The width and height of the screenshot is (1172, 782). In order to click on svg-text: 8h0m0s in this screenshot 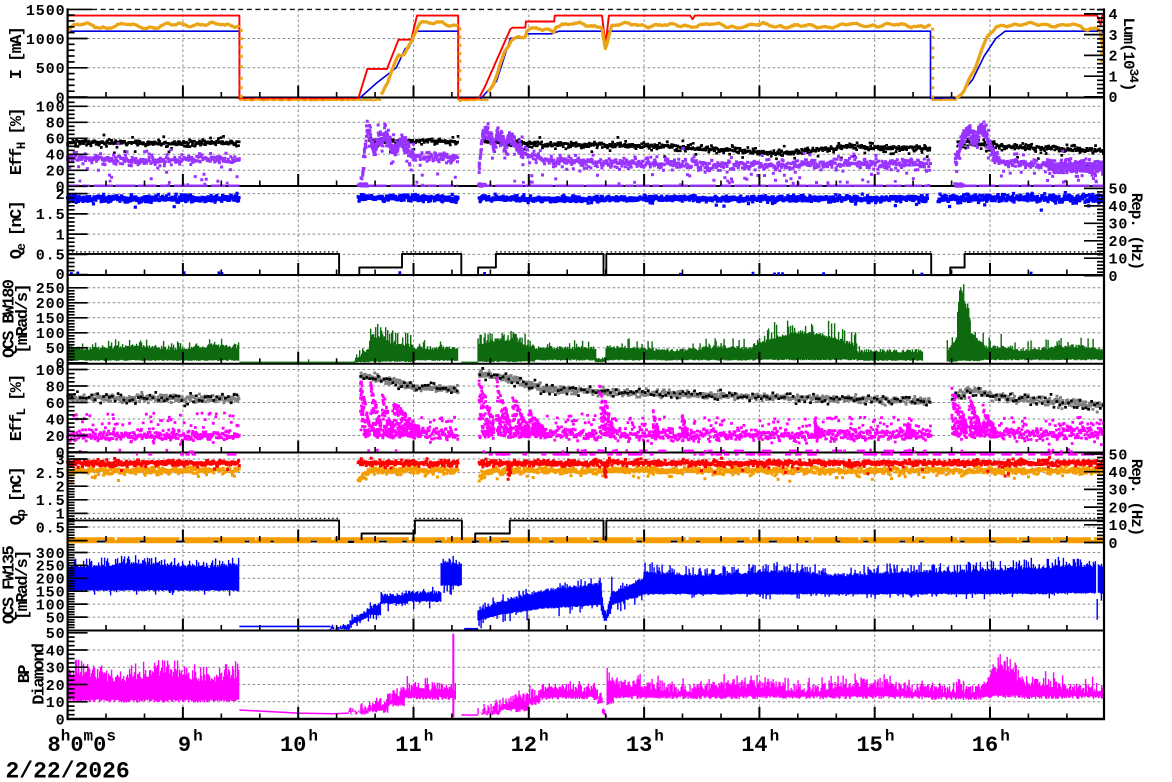, I will do `click(82, 743)`.